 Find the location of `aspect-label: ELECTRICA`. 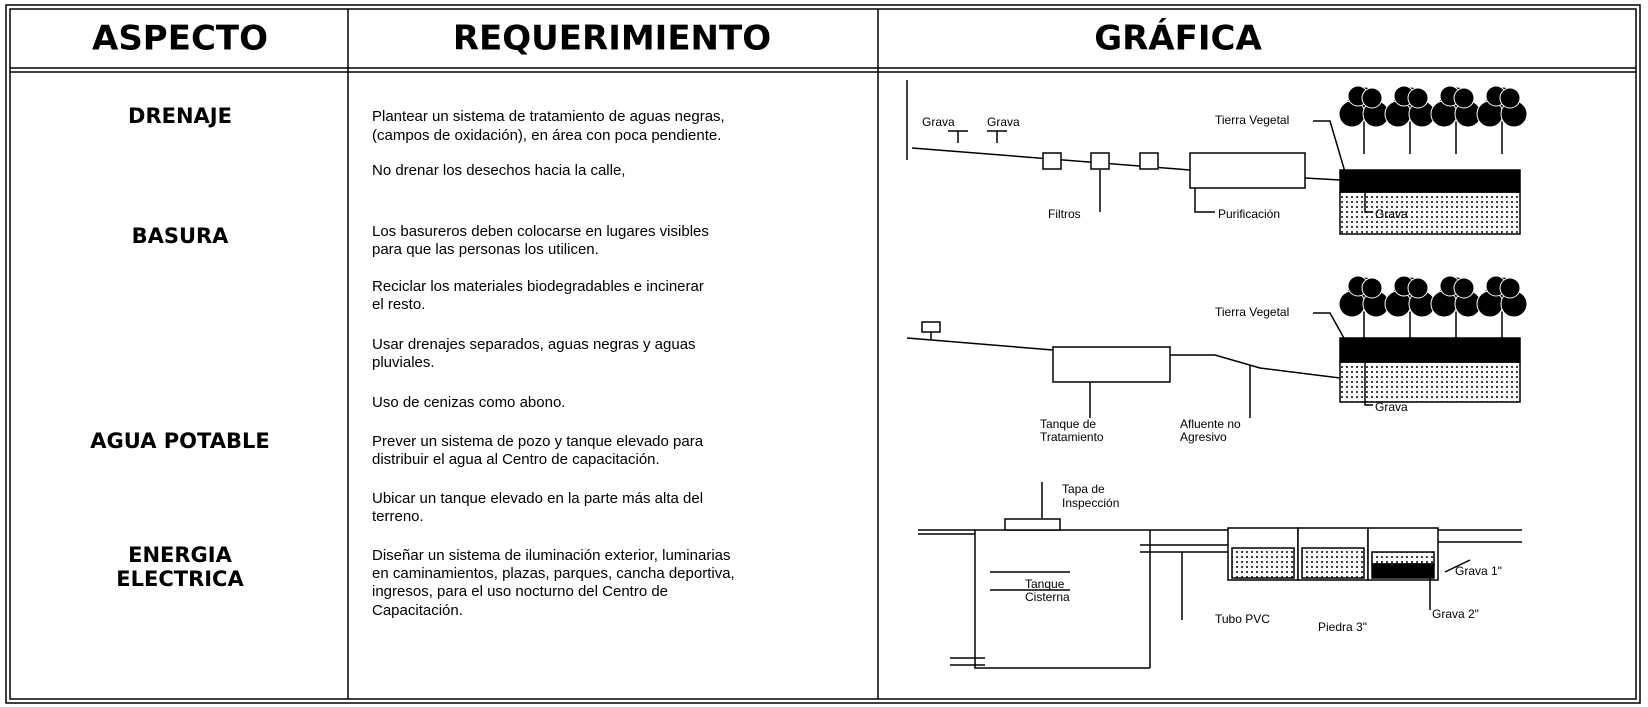

aspect-label: ELECTRICA is located at coordinates (180, 579).